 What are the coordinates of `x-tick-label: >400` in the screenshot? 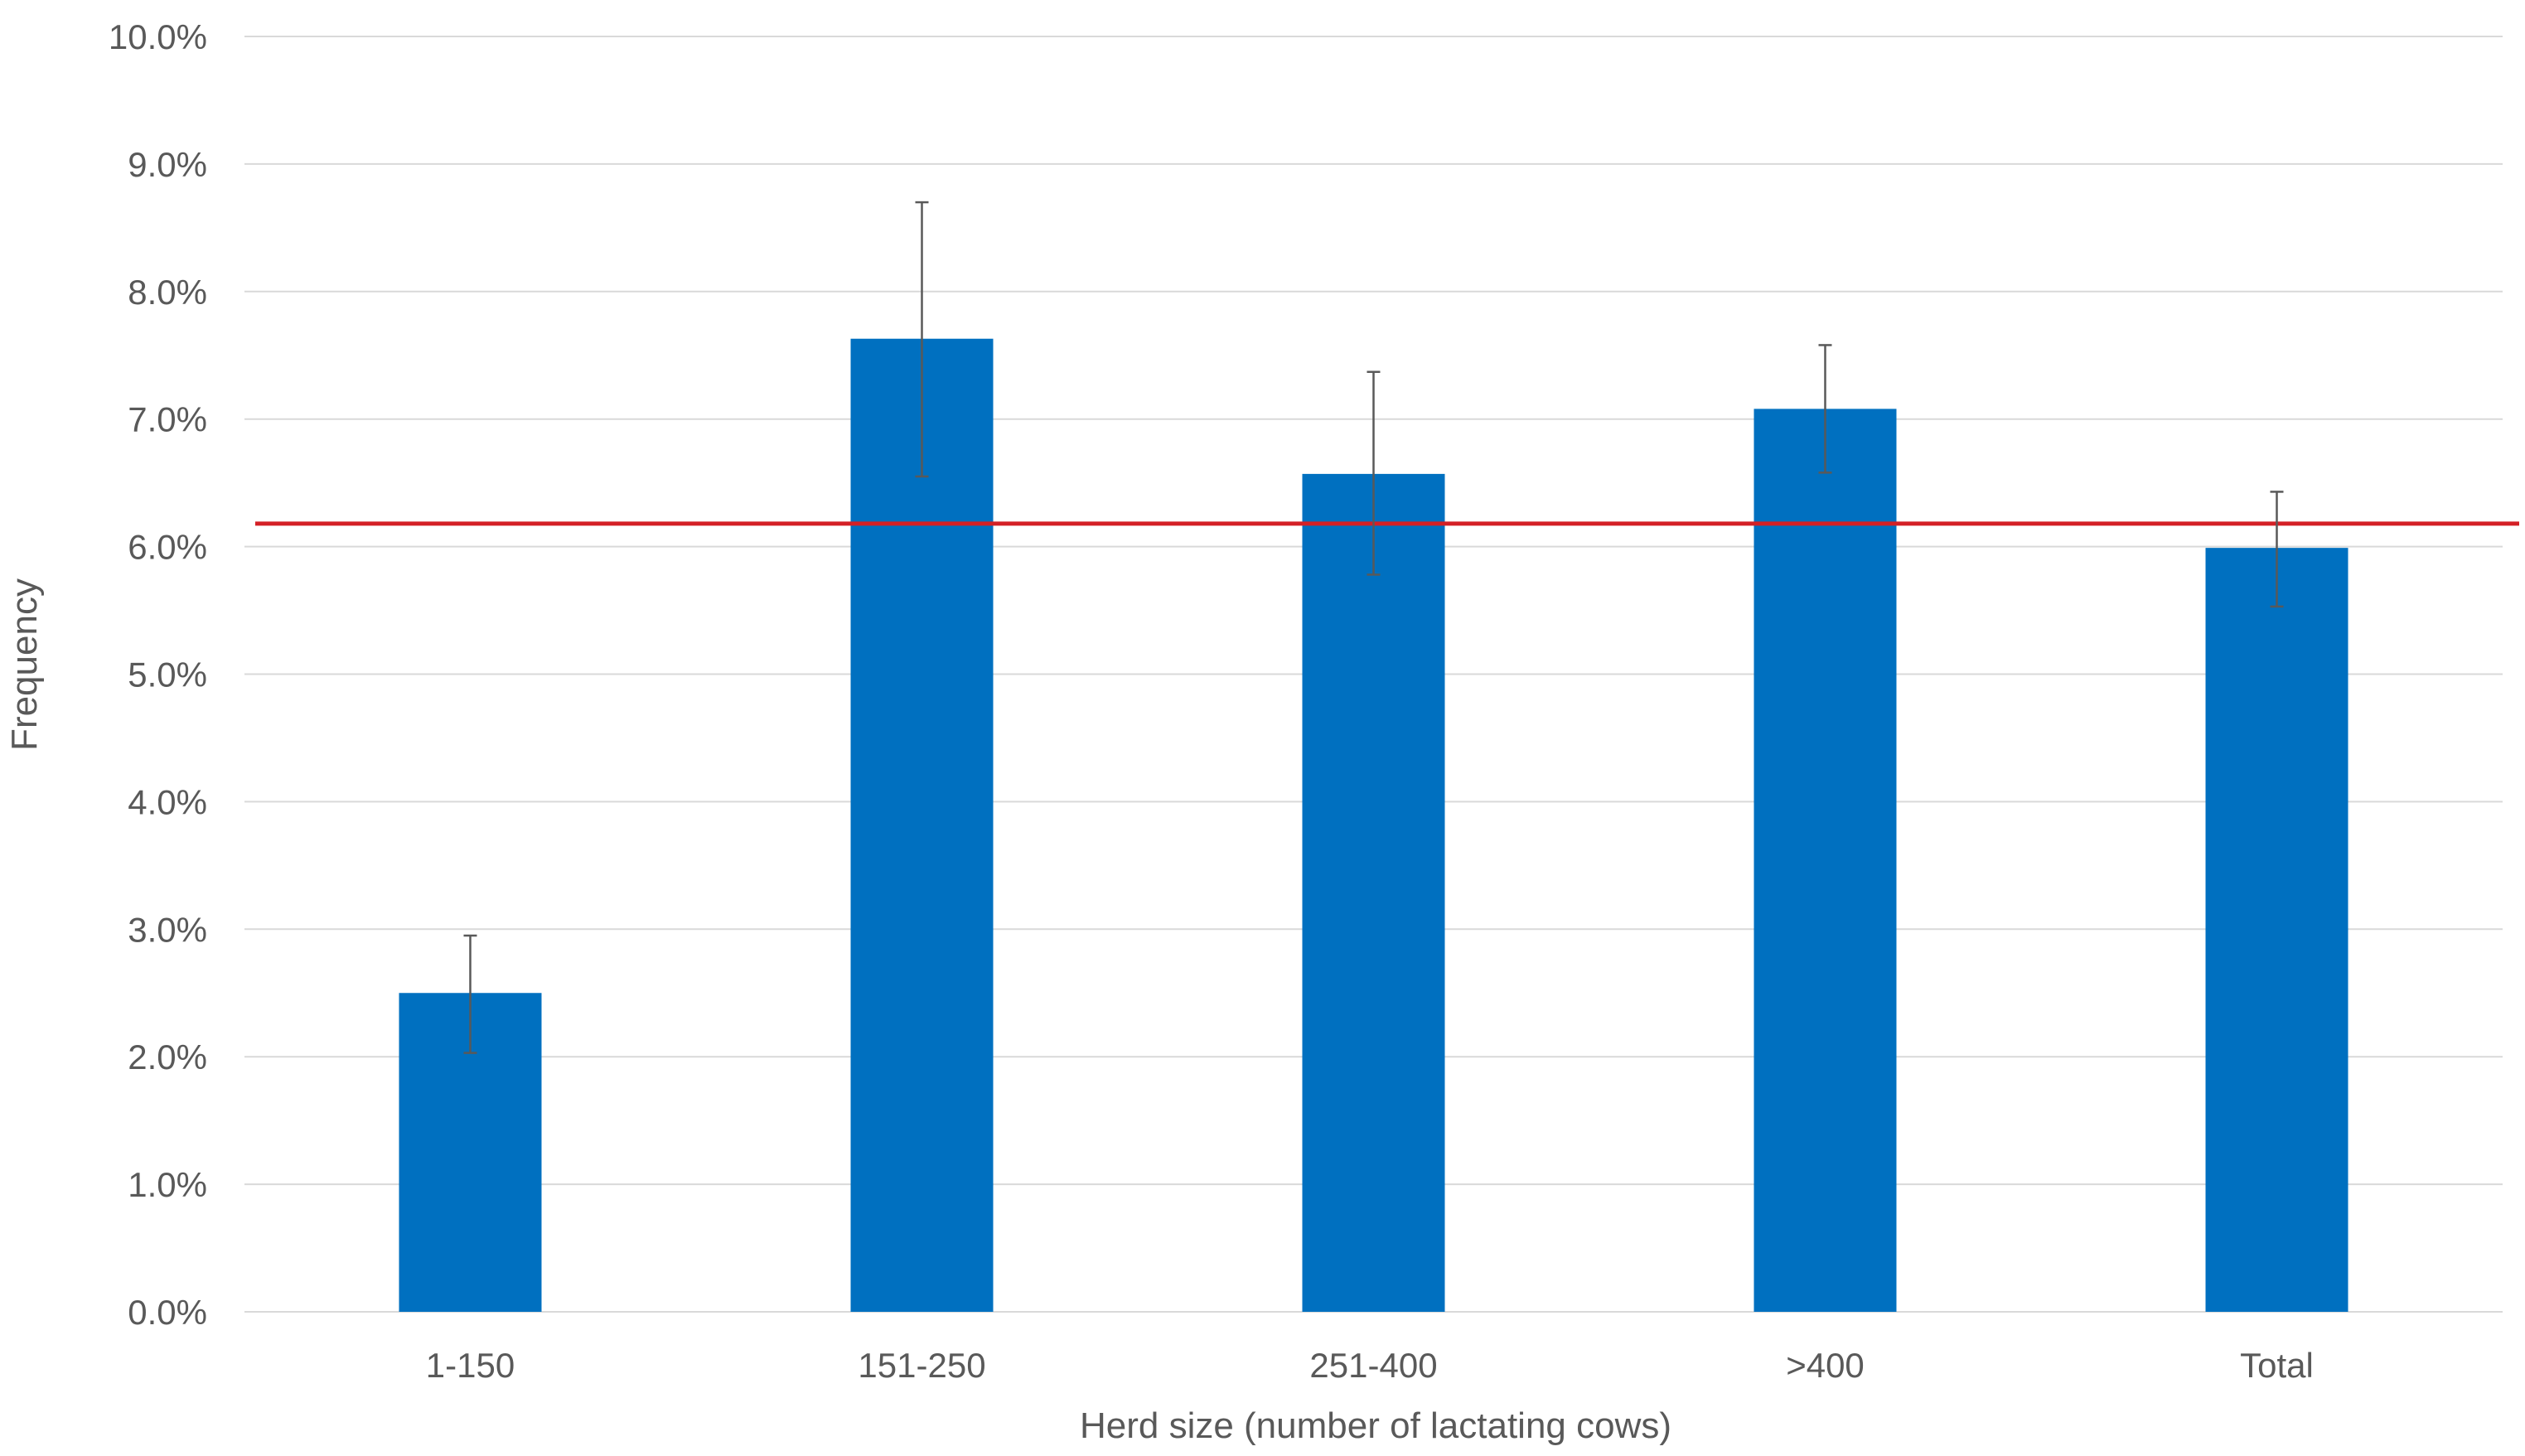 It's located at (1825, 1365).